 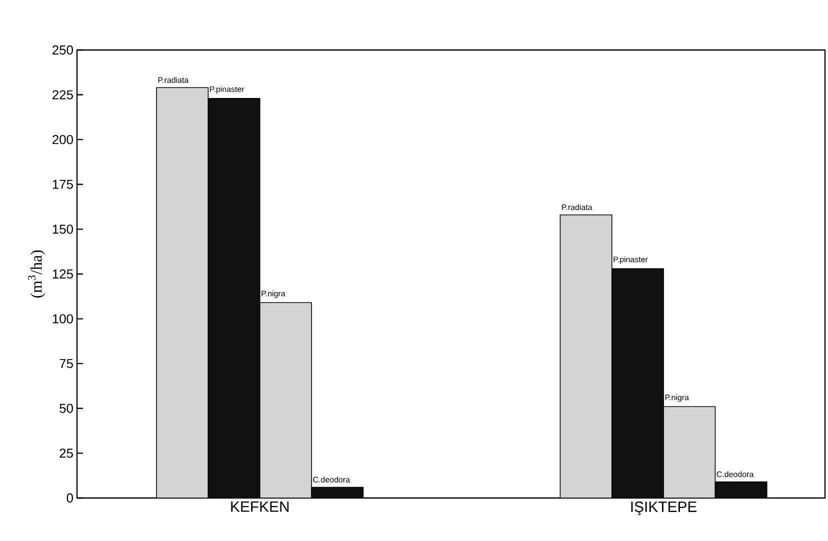 I want to click on x-tick-label: IŞIKTEPE, so click(x=664, y=509).